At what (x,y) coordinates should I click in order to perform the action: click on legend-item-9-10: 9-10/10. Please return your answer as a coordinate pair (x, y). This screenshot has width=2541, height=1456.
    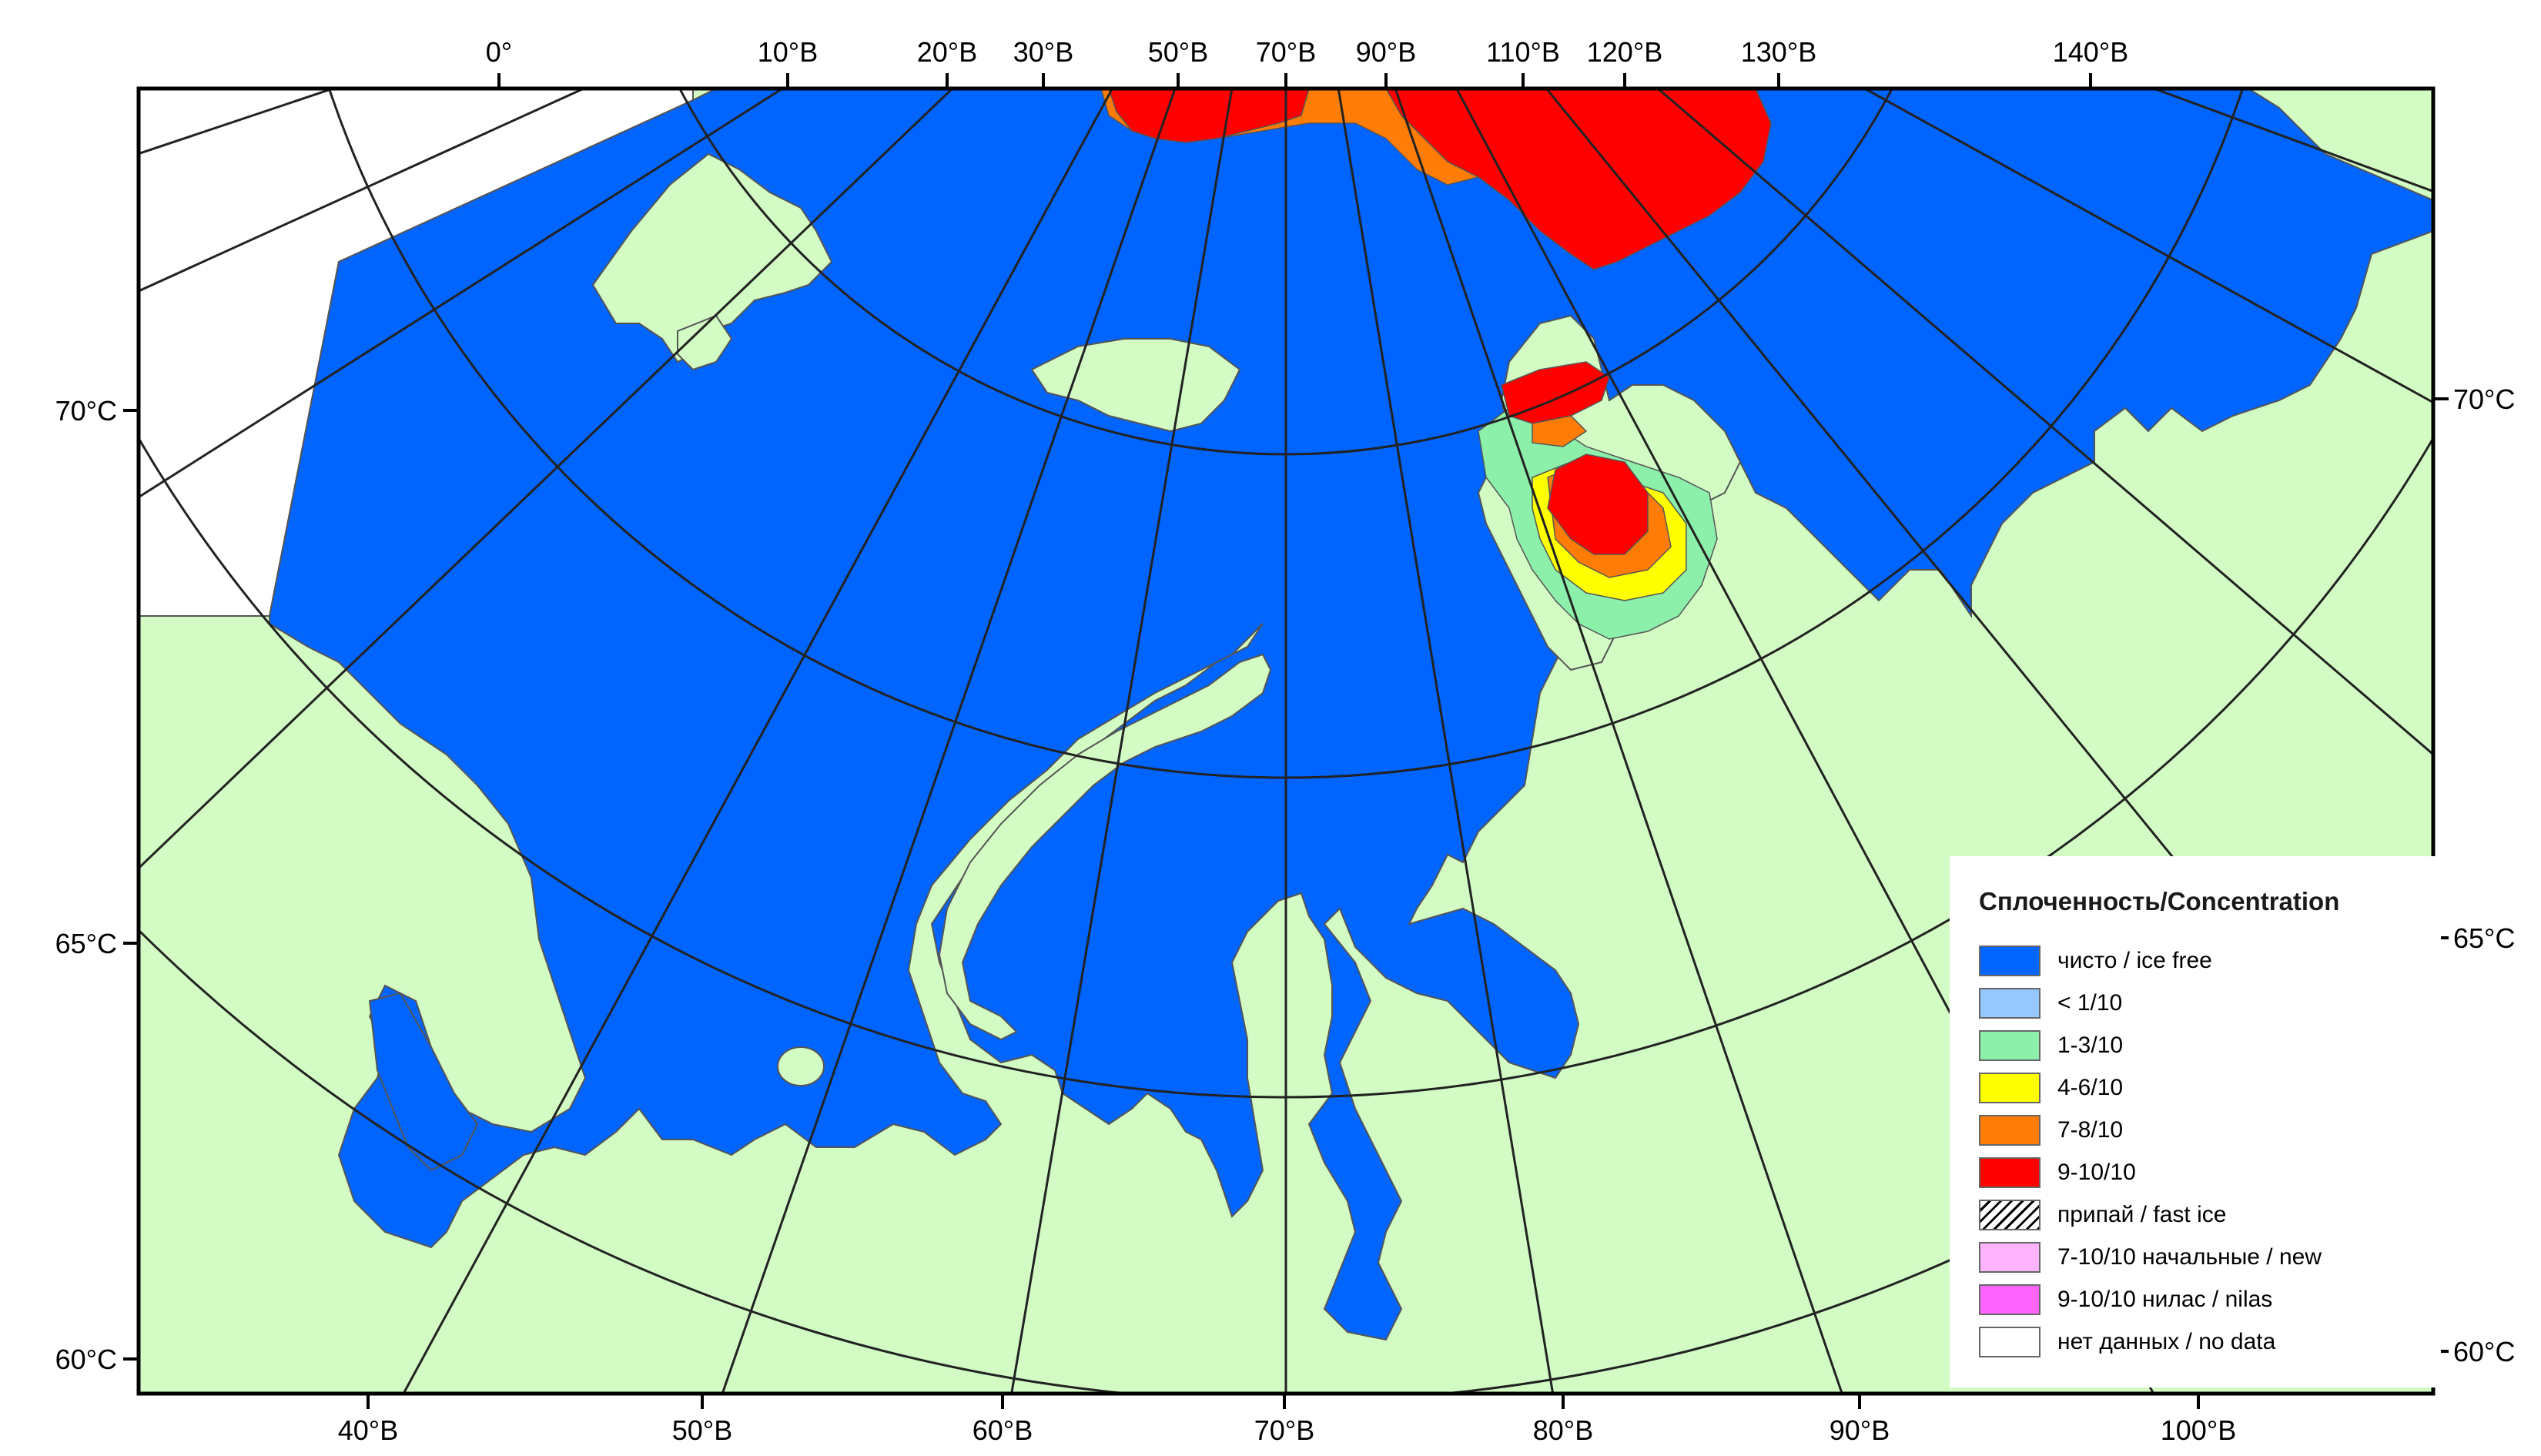
    Looking at the image, I should click on (2150, 1172).